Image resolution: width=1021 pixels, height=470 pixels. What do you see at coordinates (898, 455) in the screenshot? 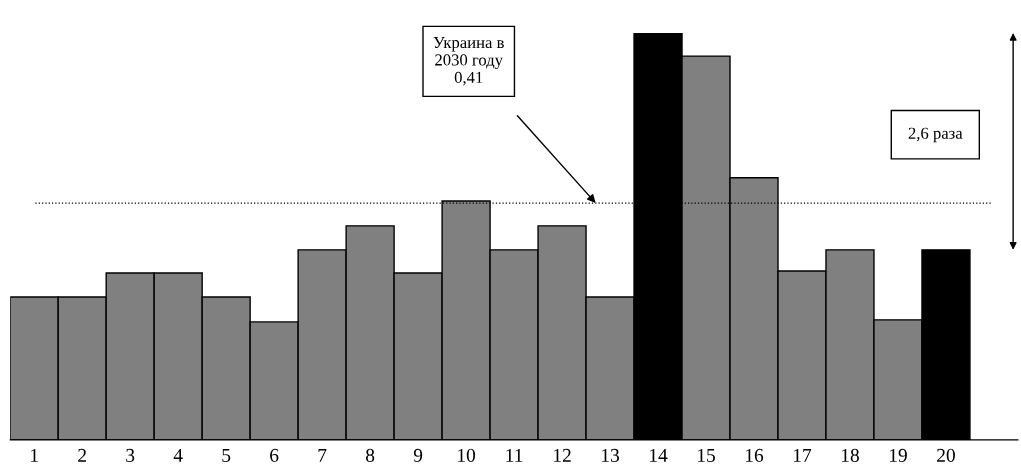
I see `x-tick-label: 19` at bounding box center [898, 455].